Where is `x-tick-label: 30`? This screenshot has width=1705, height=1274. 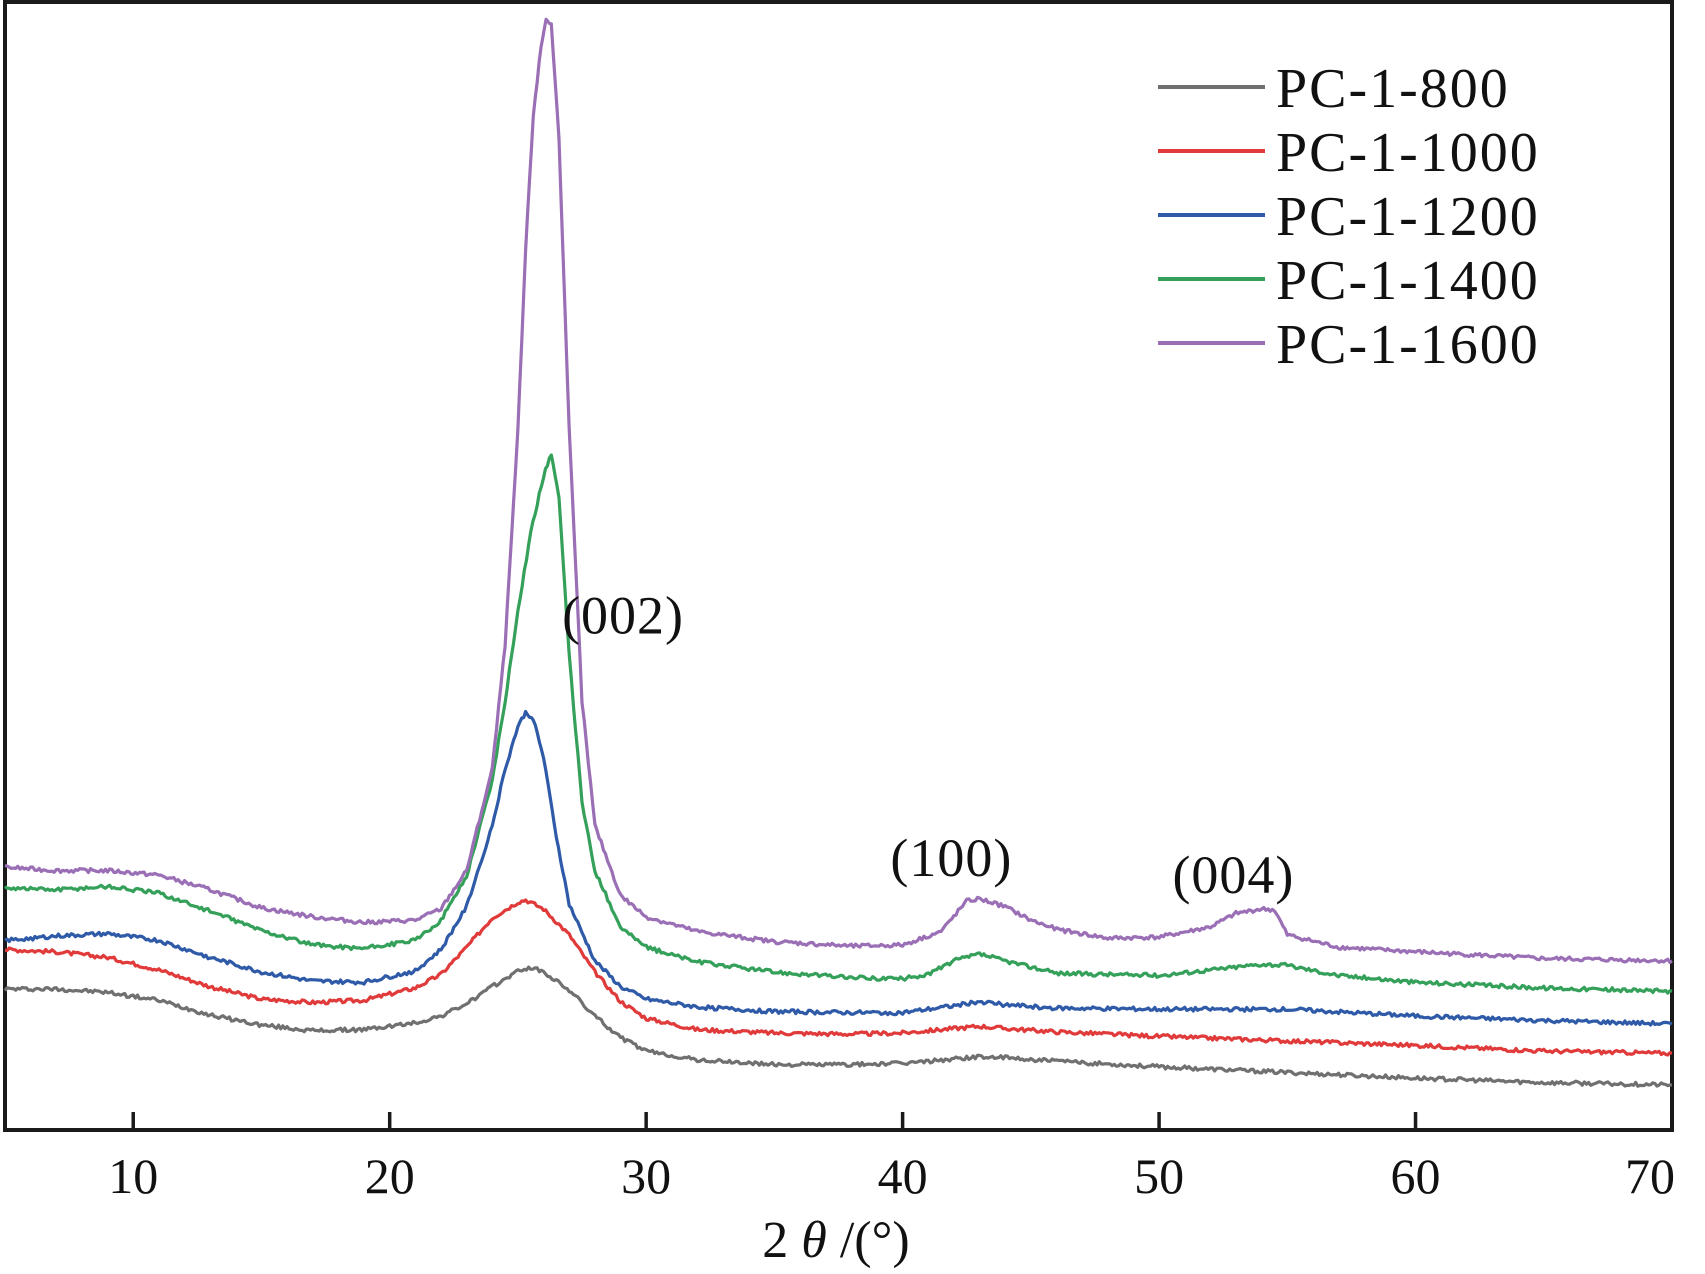
x-tick-label: 30 is located at coordinates (646, 1176).